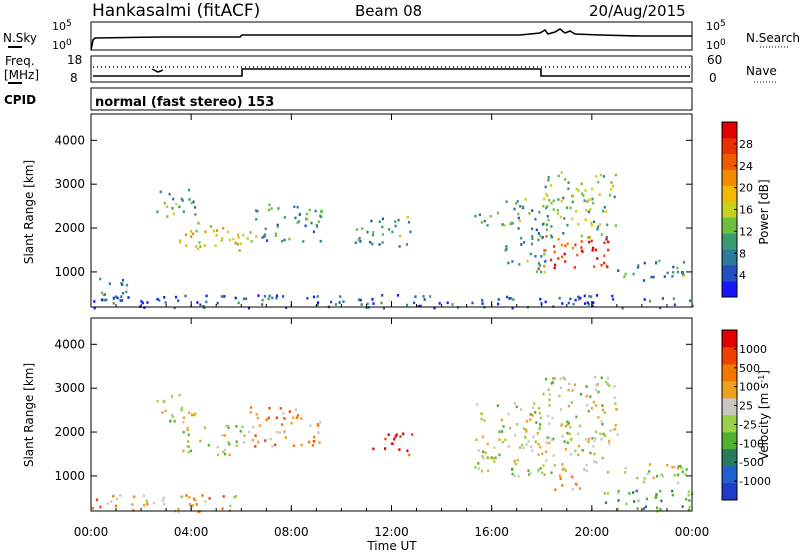 This screenshot has height=554, width=800. Describe the element at coordinates (176, 11) in the screenshot. I see `station-title: Hankasalmi (fitACF)` at that location.